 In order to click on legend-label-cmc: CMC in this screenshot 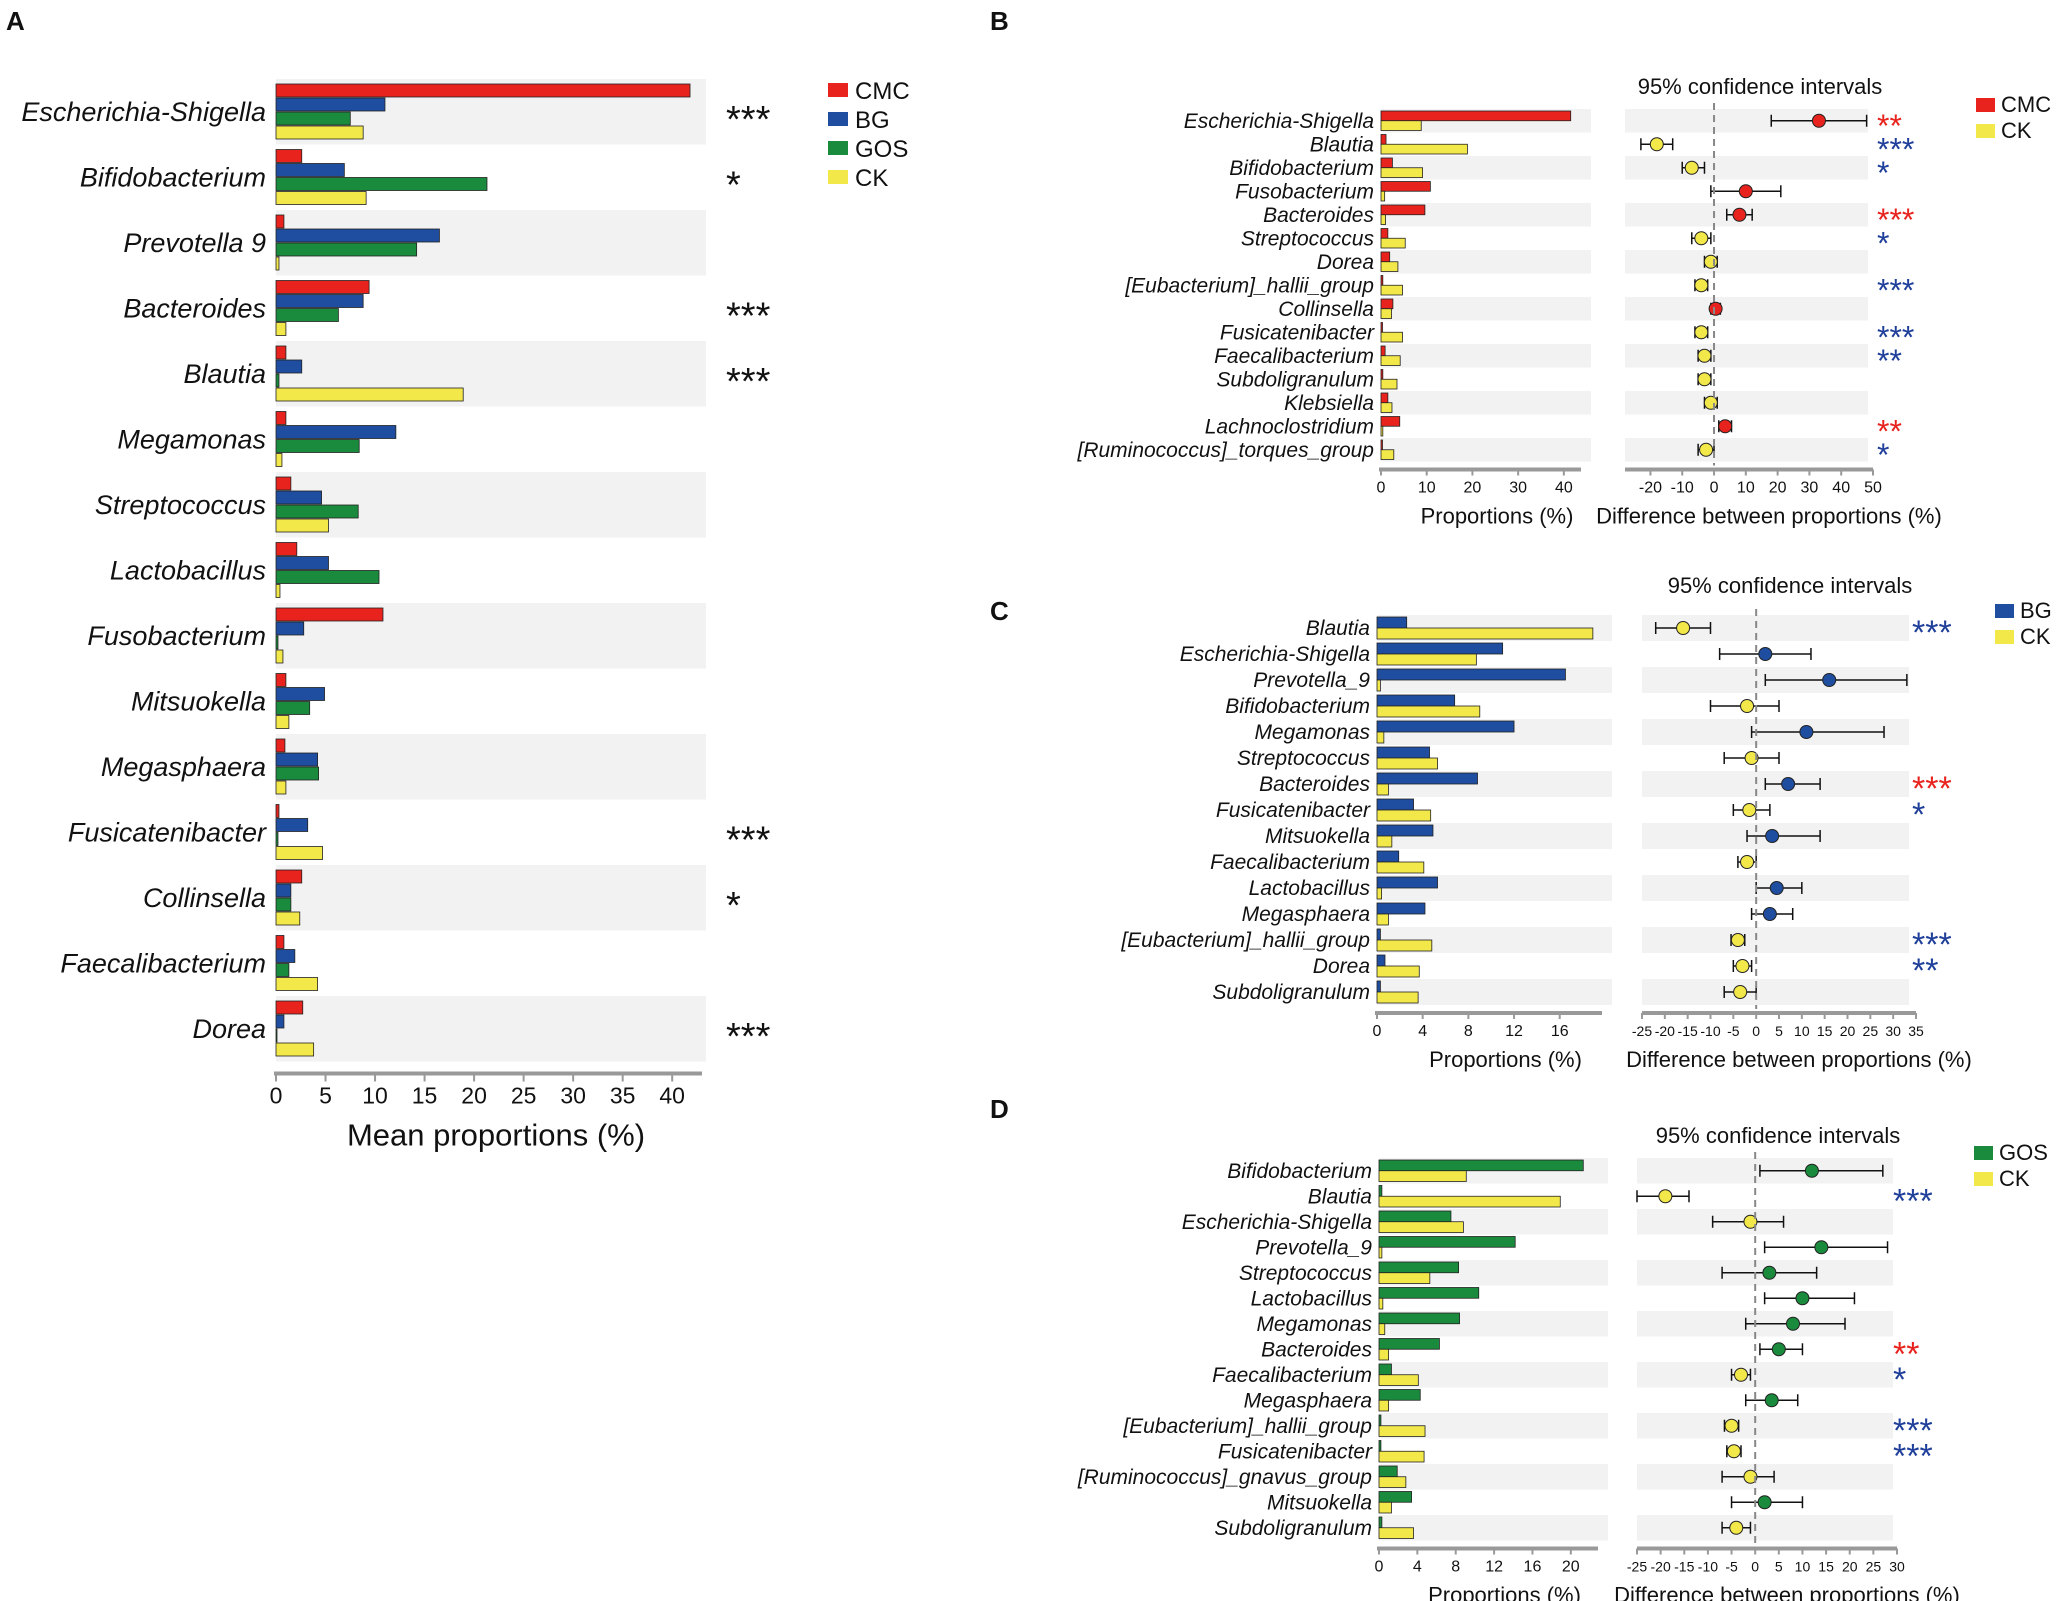, I will do `click(2026, 104)`.